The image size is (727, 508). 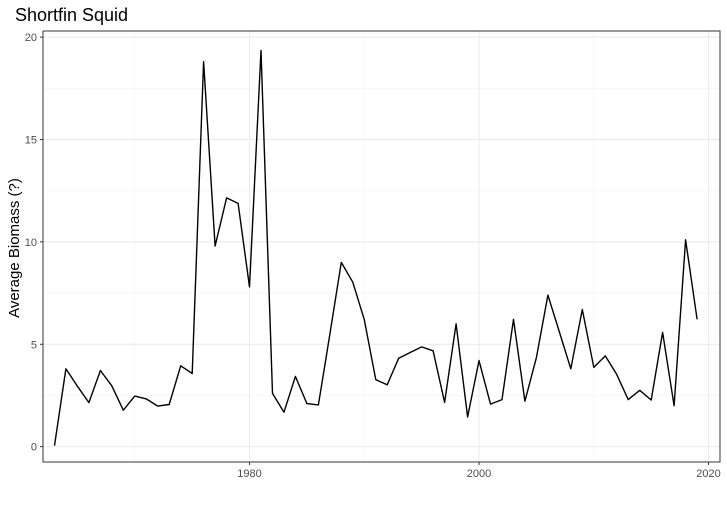 I want to click on y-tick-label: 15, so click(x=31, y=141).